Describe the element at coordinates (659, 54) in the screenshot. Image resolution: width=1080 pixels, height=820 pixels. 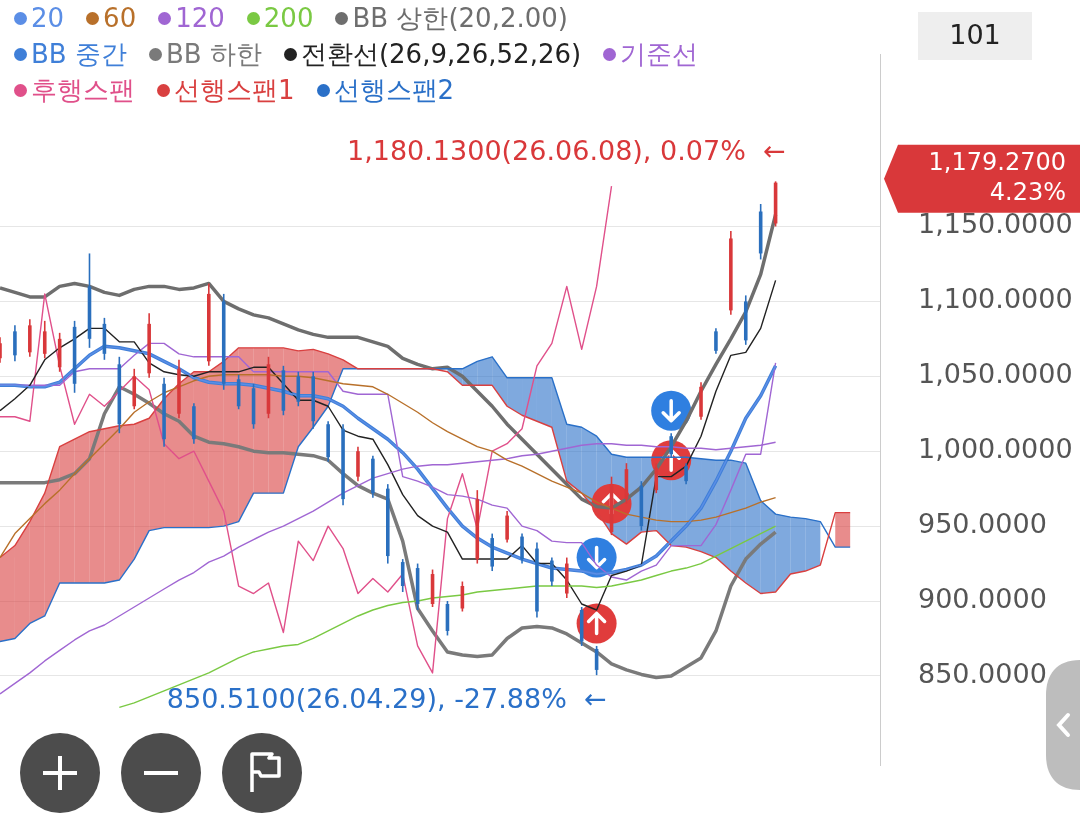
I see `legend-label: 기준선` at that location.